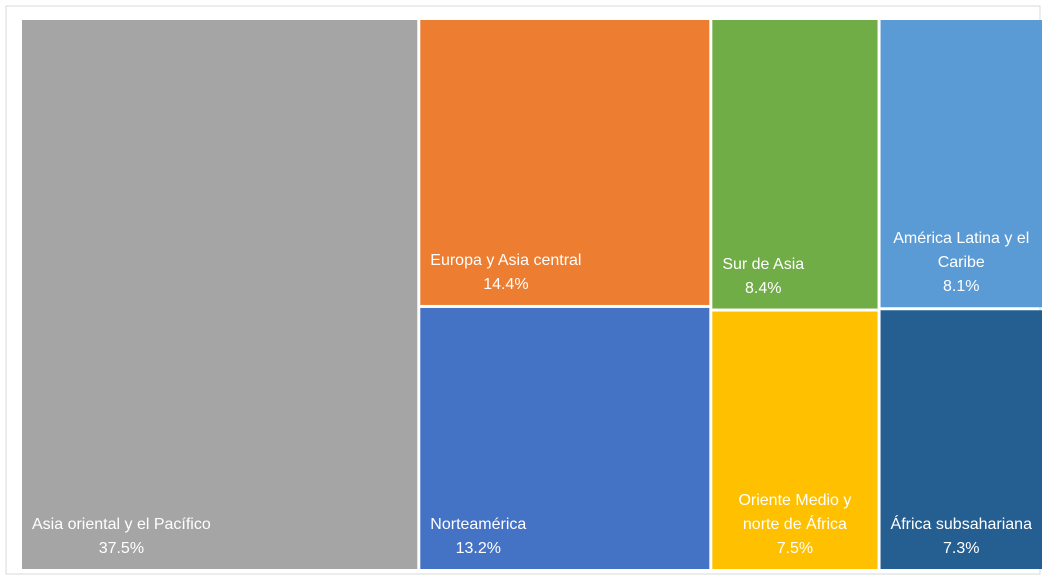 Image resolution: width=1044 pixels, height=577 pixels. I want to click on value-label: 7.3%, so click(961, 548).